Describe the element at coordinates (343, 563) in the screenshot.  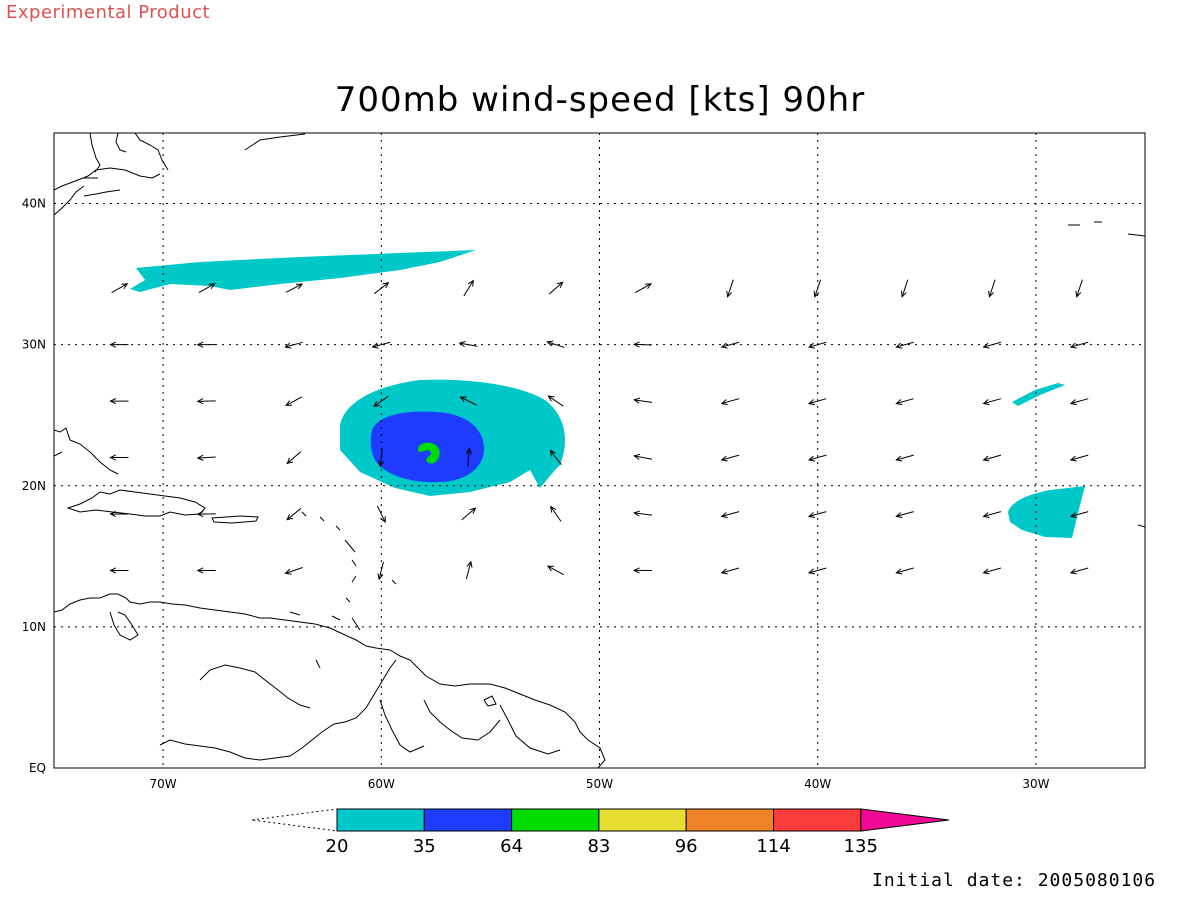
I see `coast-lesser-antilles` at that location.